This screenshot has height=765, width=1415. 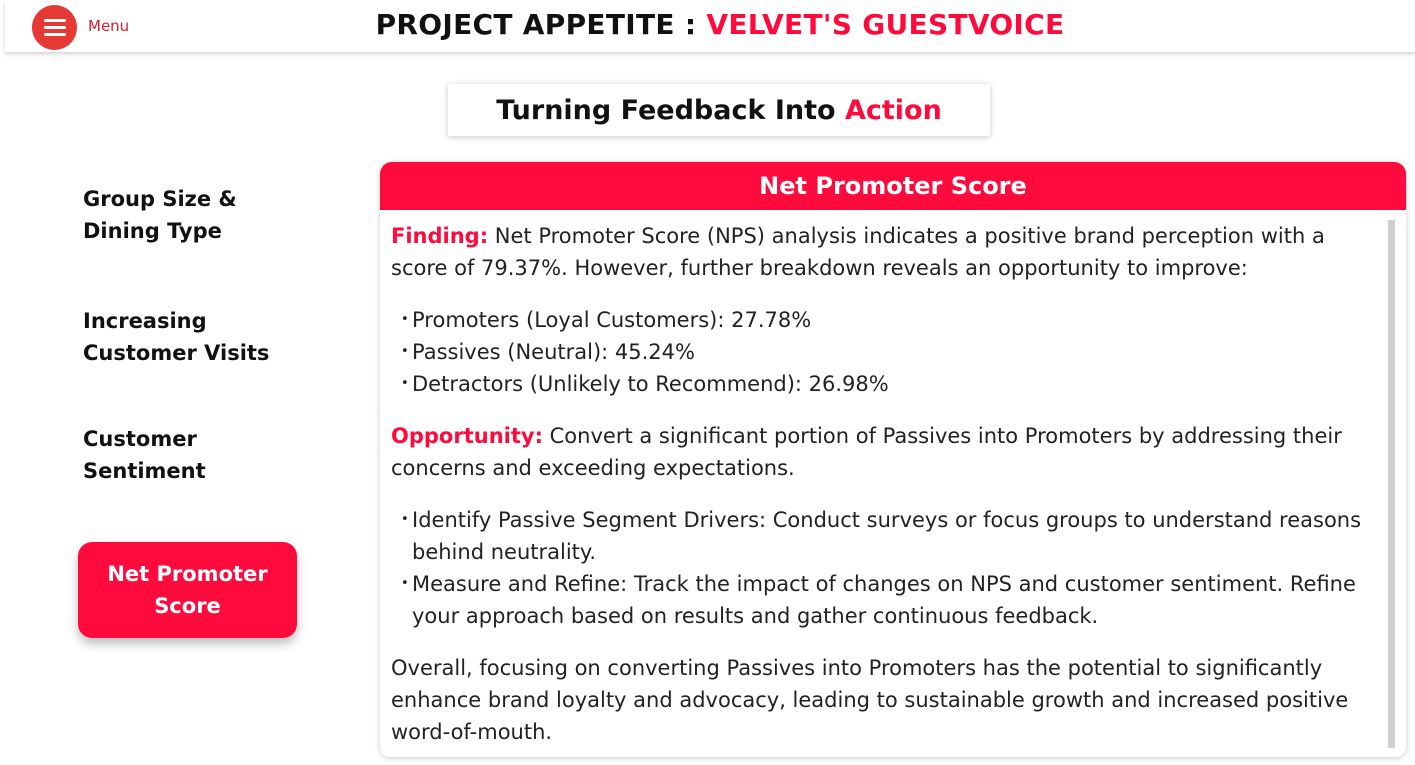 I want to click on app-title-main: PROJECT APPETITE :, so click(x=541, y=24).